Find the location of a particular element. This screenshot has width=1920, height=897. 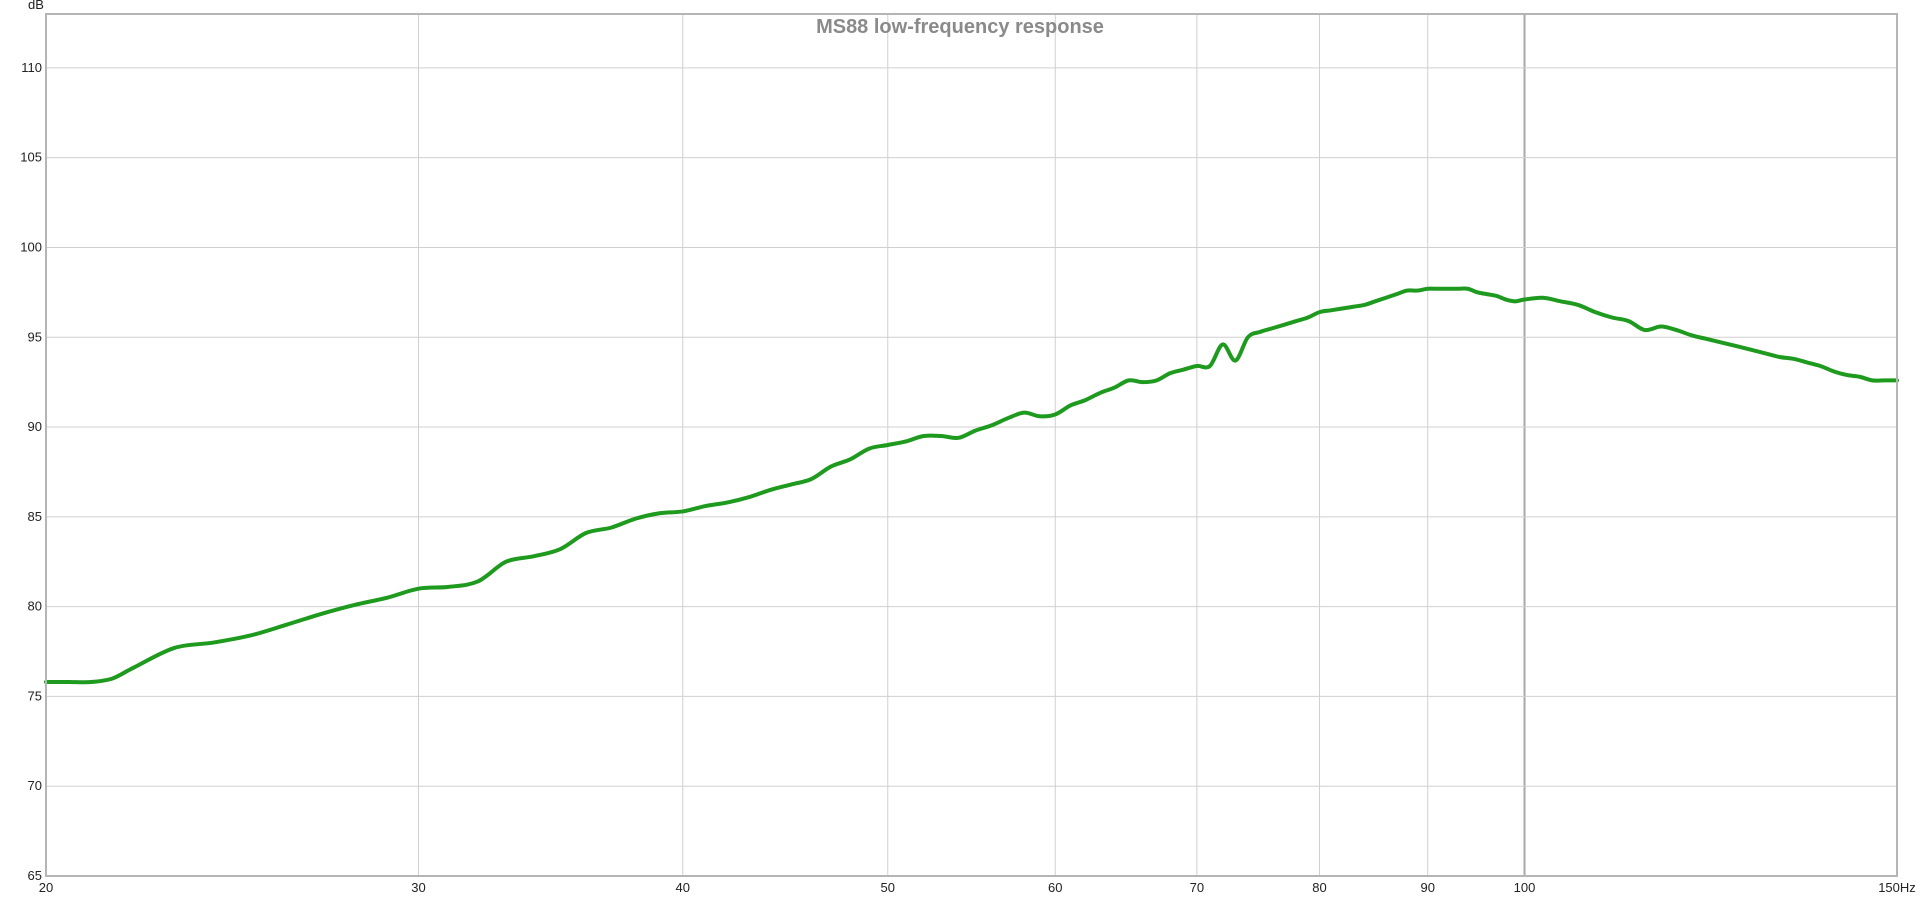

x-tick-label: 150Hz is located at coordinates (1897, 887).